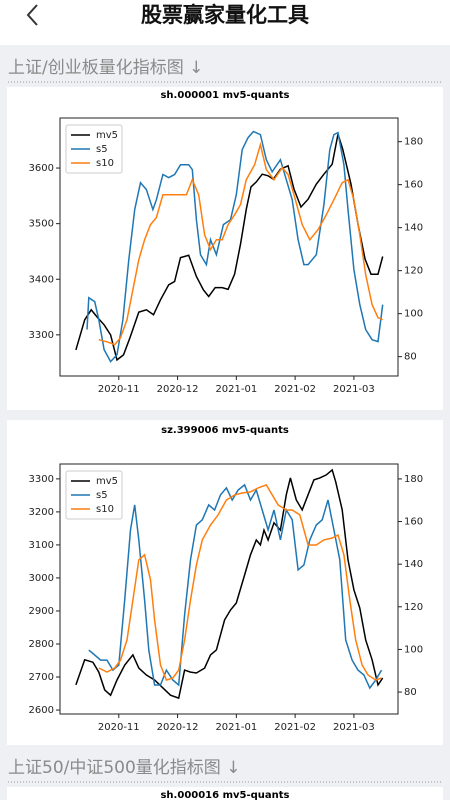  I want to click on y-tick-label: 2600, so click(41, 710).